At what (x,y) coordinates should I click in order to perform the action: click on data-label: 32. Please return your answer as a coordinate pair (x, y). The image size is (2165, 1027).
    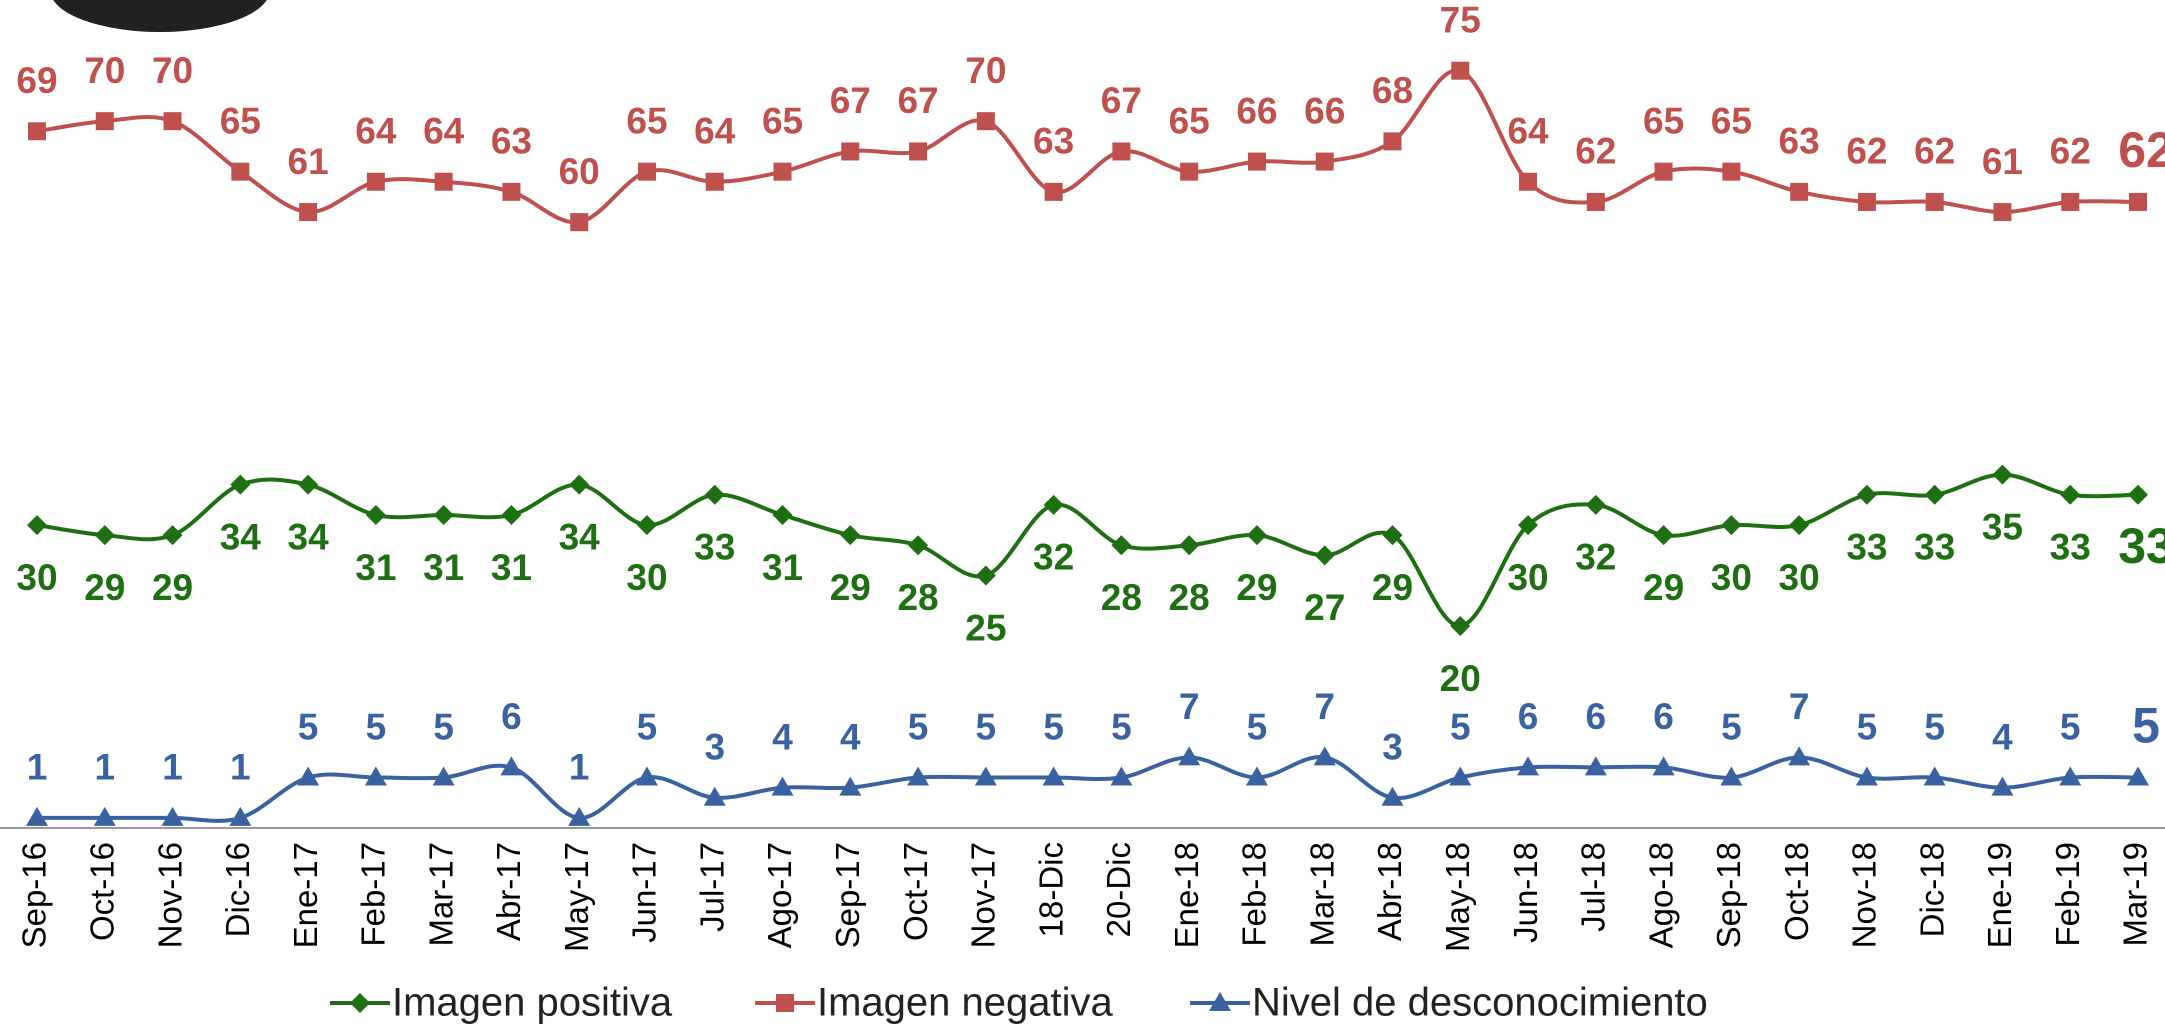
    Looking at the image, I should click on (1595, 557).